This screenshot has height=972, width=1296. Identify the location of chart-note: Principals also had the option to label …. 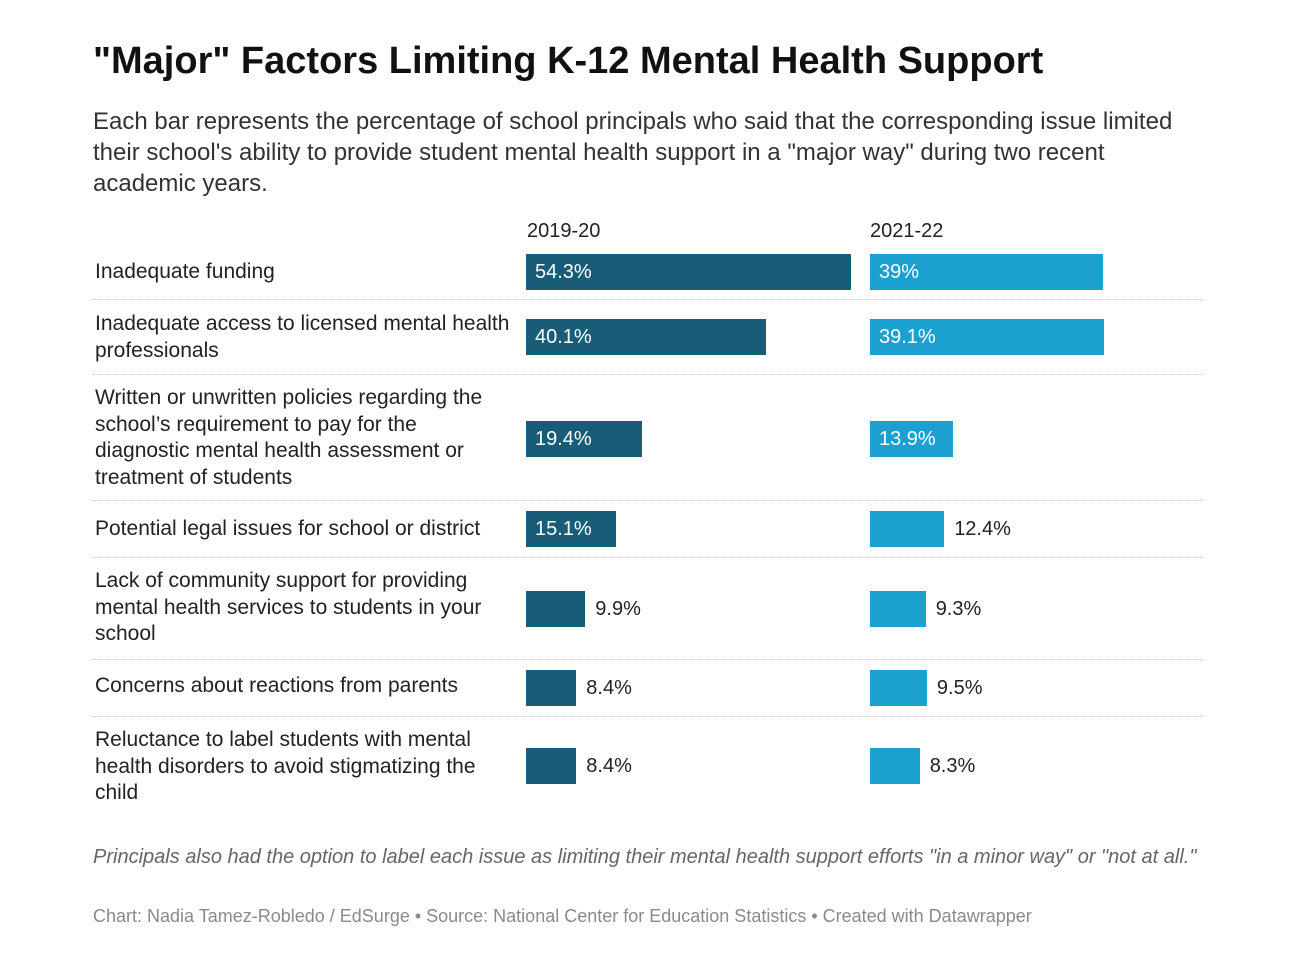
(645, 857).